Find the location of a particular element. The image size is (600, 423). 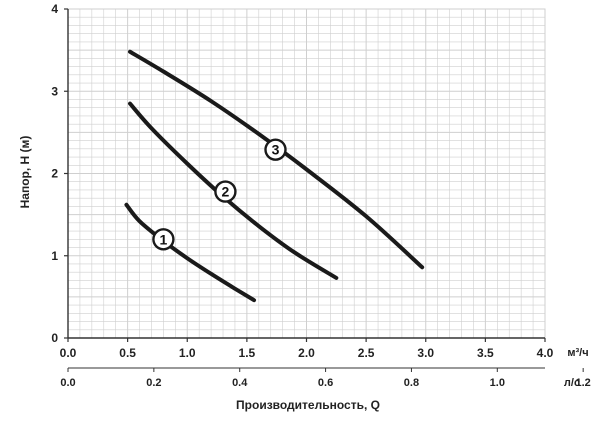

x-tick-label: 3.5 is located at coordinates (485, 353).